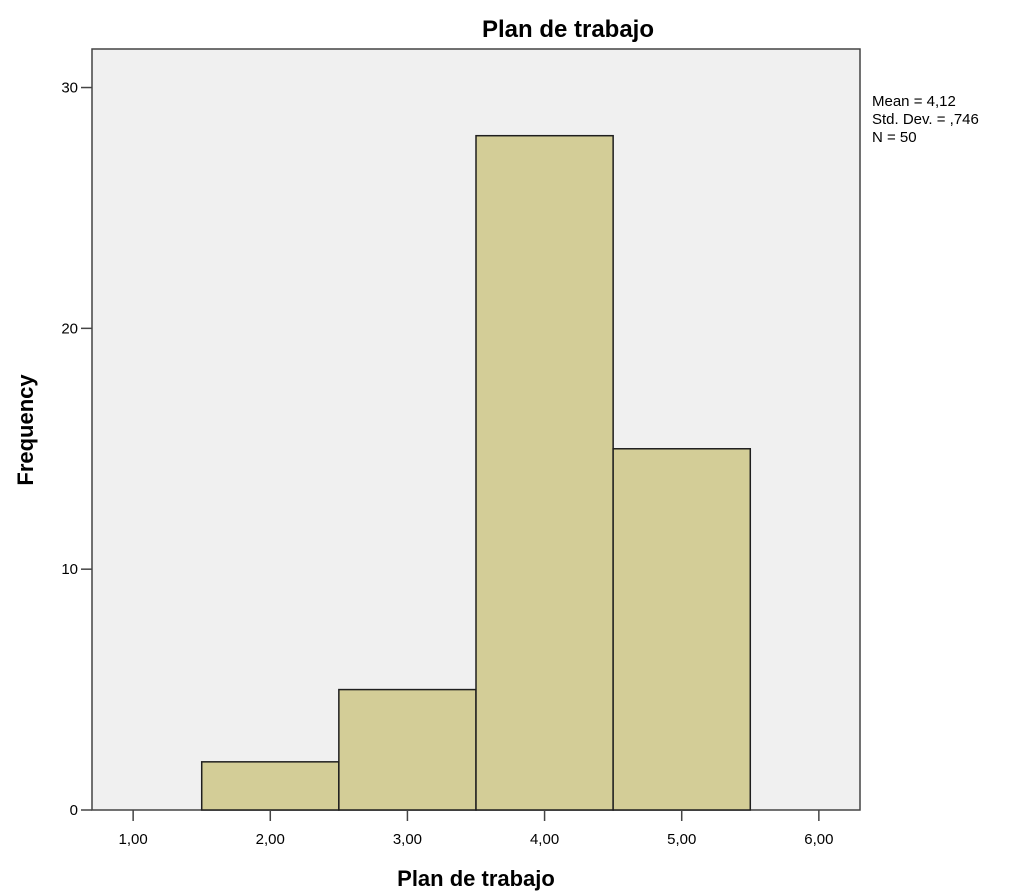  Describe the element at coordinates (914, 101) in the screenshot. I see `stats-mean: Mean = 4,12` at that location.